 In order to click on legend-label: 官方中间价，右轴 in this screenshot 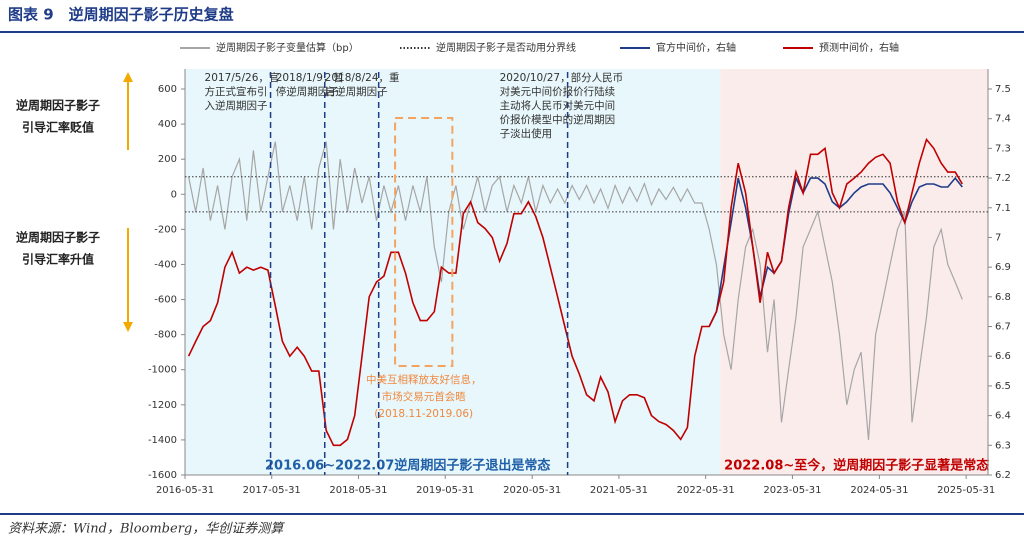, I will do `click(696, 47)`.